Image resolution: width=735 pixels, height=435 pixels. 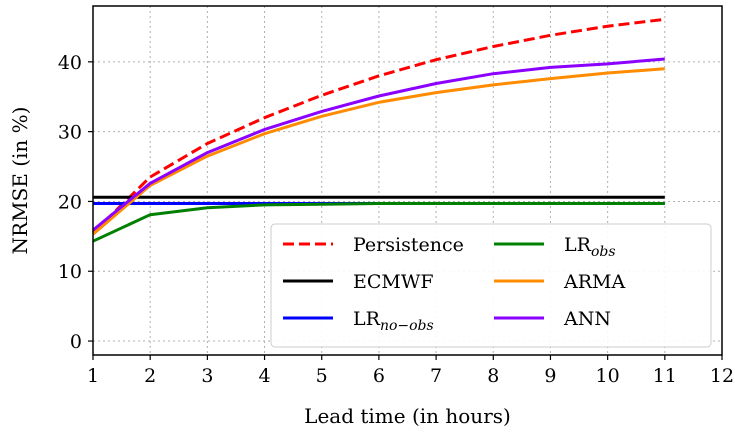 I want to click on legend-label-ecmwf: ECMWF, so click(x=393, y=282).